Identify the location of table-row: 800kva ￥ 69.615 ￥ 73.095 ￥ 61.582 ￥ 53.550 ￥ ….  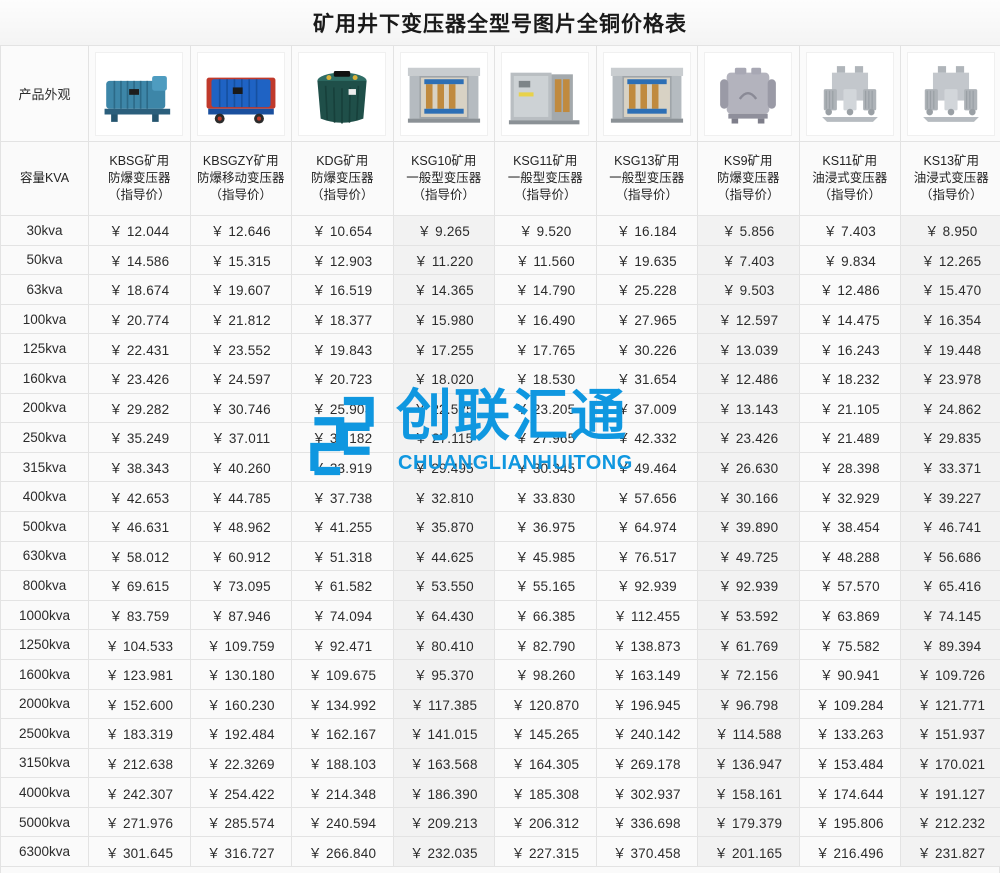
(500, 585).